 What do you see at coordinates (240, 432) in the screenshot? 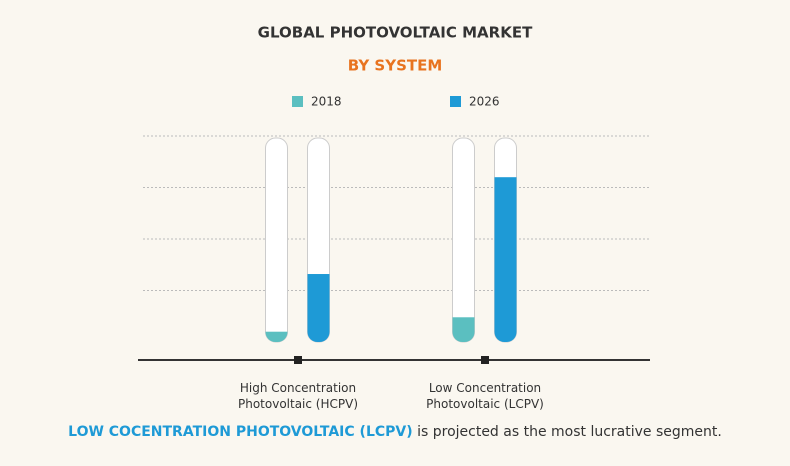
I see `annotation-highlight: LOW COCENTRATION PHOTOVOLTAIC (LCPV)` at bounding box center [240, 432].